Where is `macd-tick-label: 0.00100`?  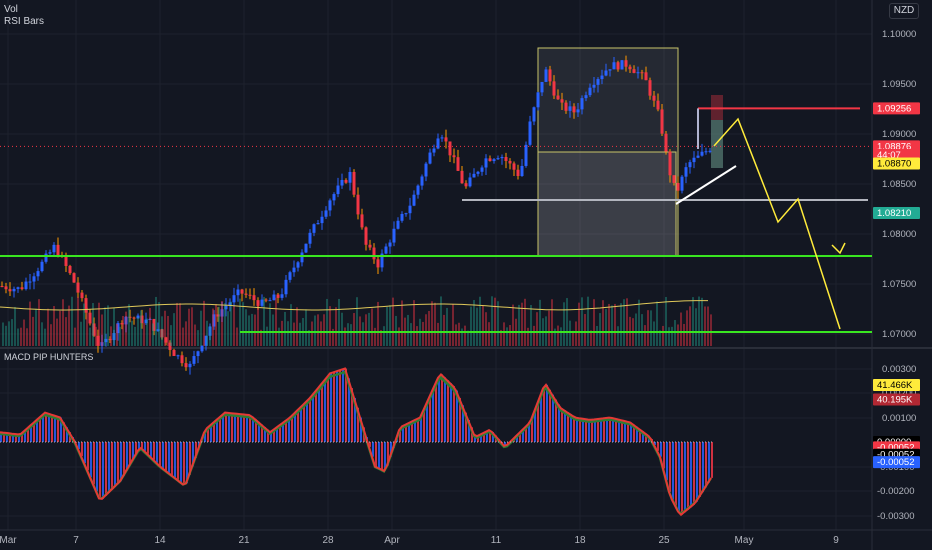 macd-tick-label: 0.00100 is located at coordinates (899, 418).